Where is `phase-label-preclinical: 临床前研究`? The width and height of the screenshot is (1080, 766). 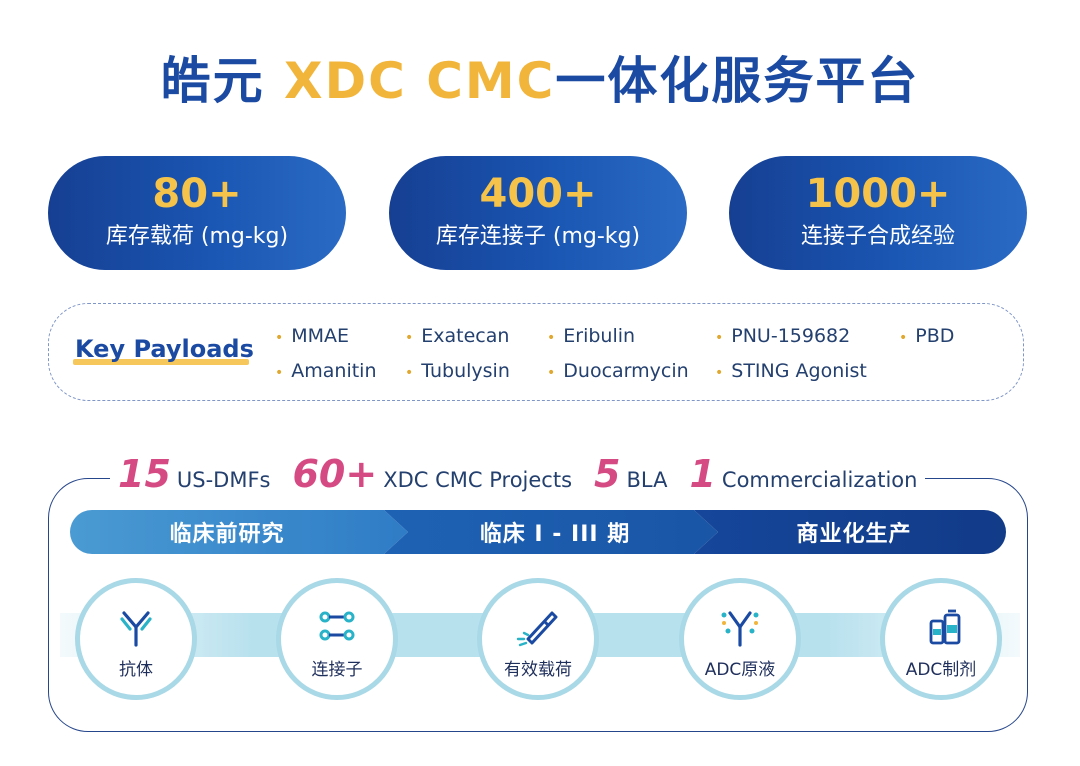
phase-label-preclinical: 临床前研究 is located at coordinates (227, 534).